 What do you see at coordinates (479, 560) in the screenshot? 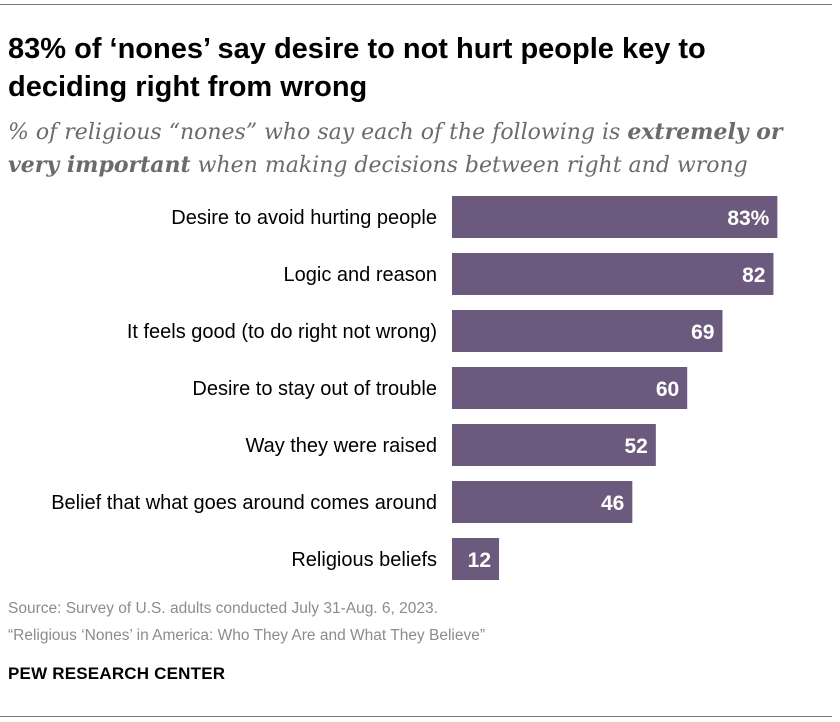
I see `value-label-7: 12` at bounding box center [479, 560].